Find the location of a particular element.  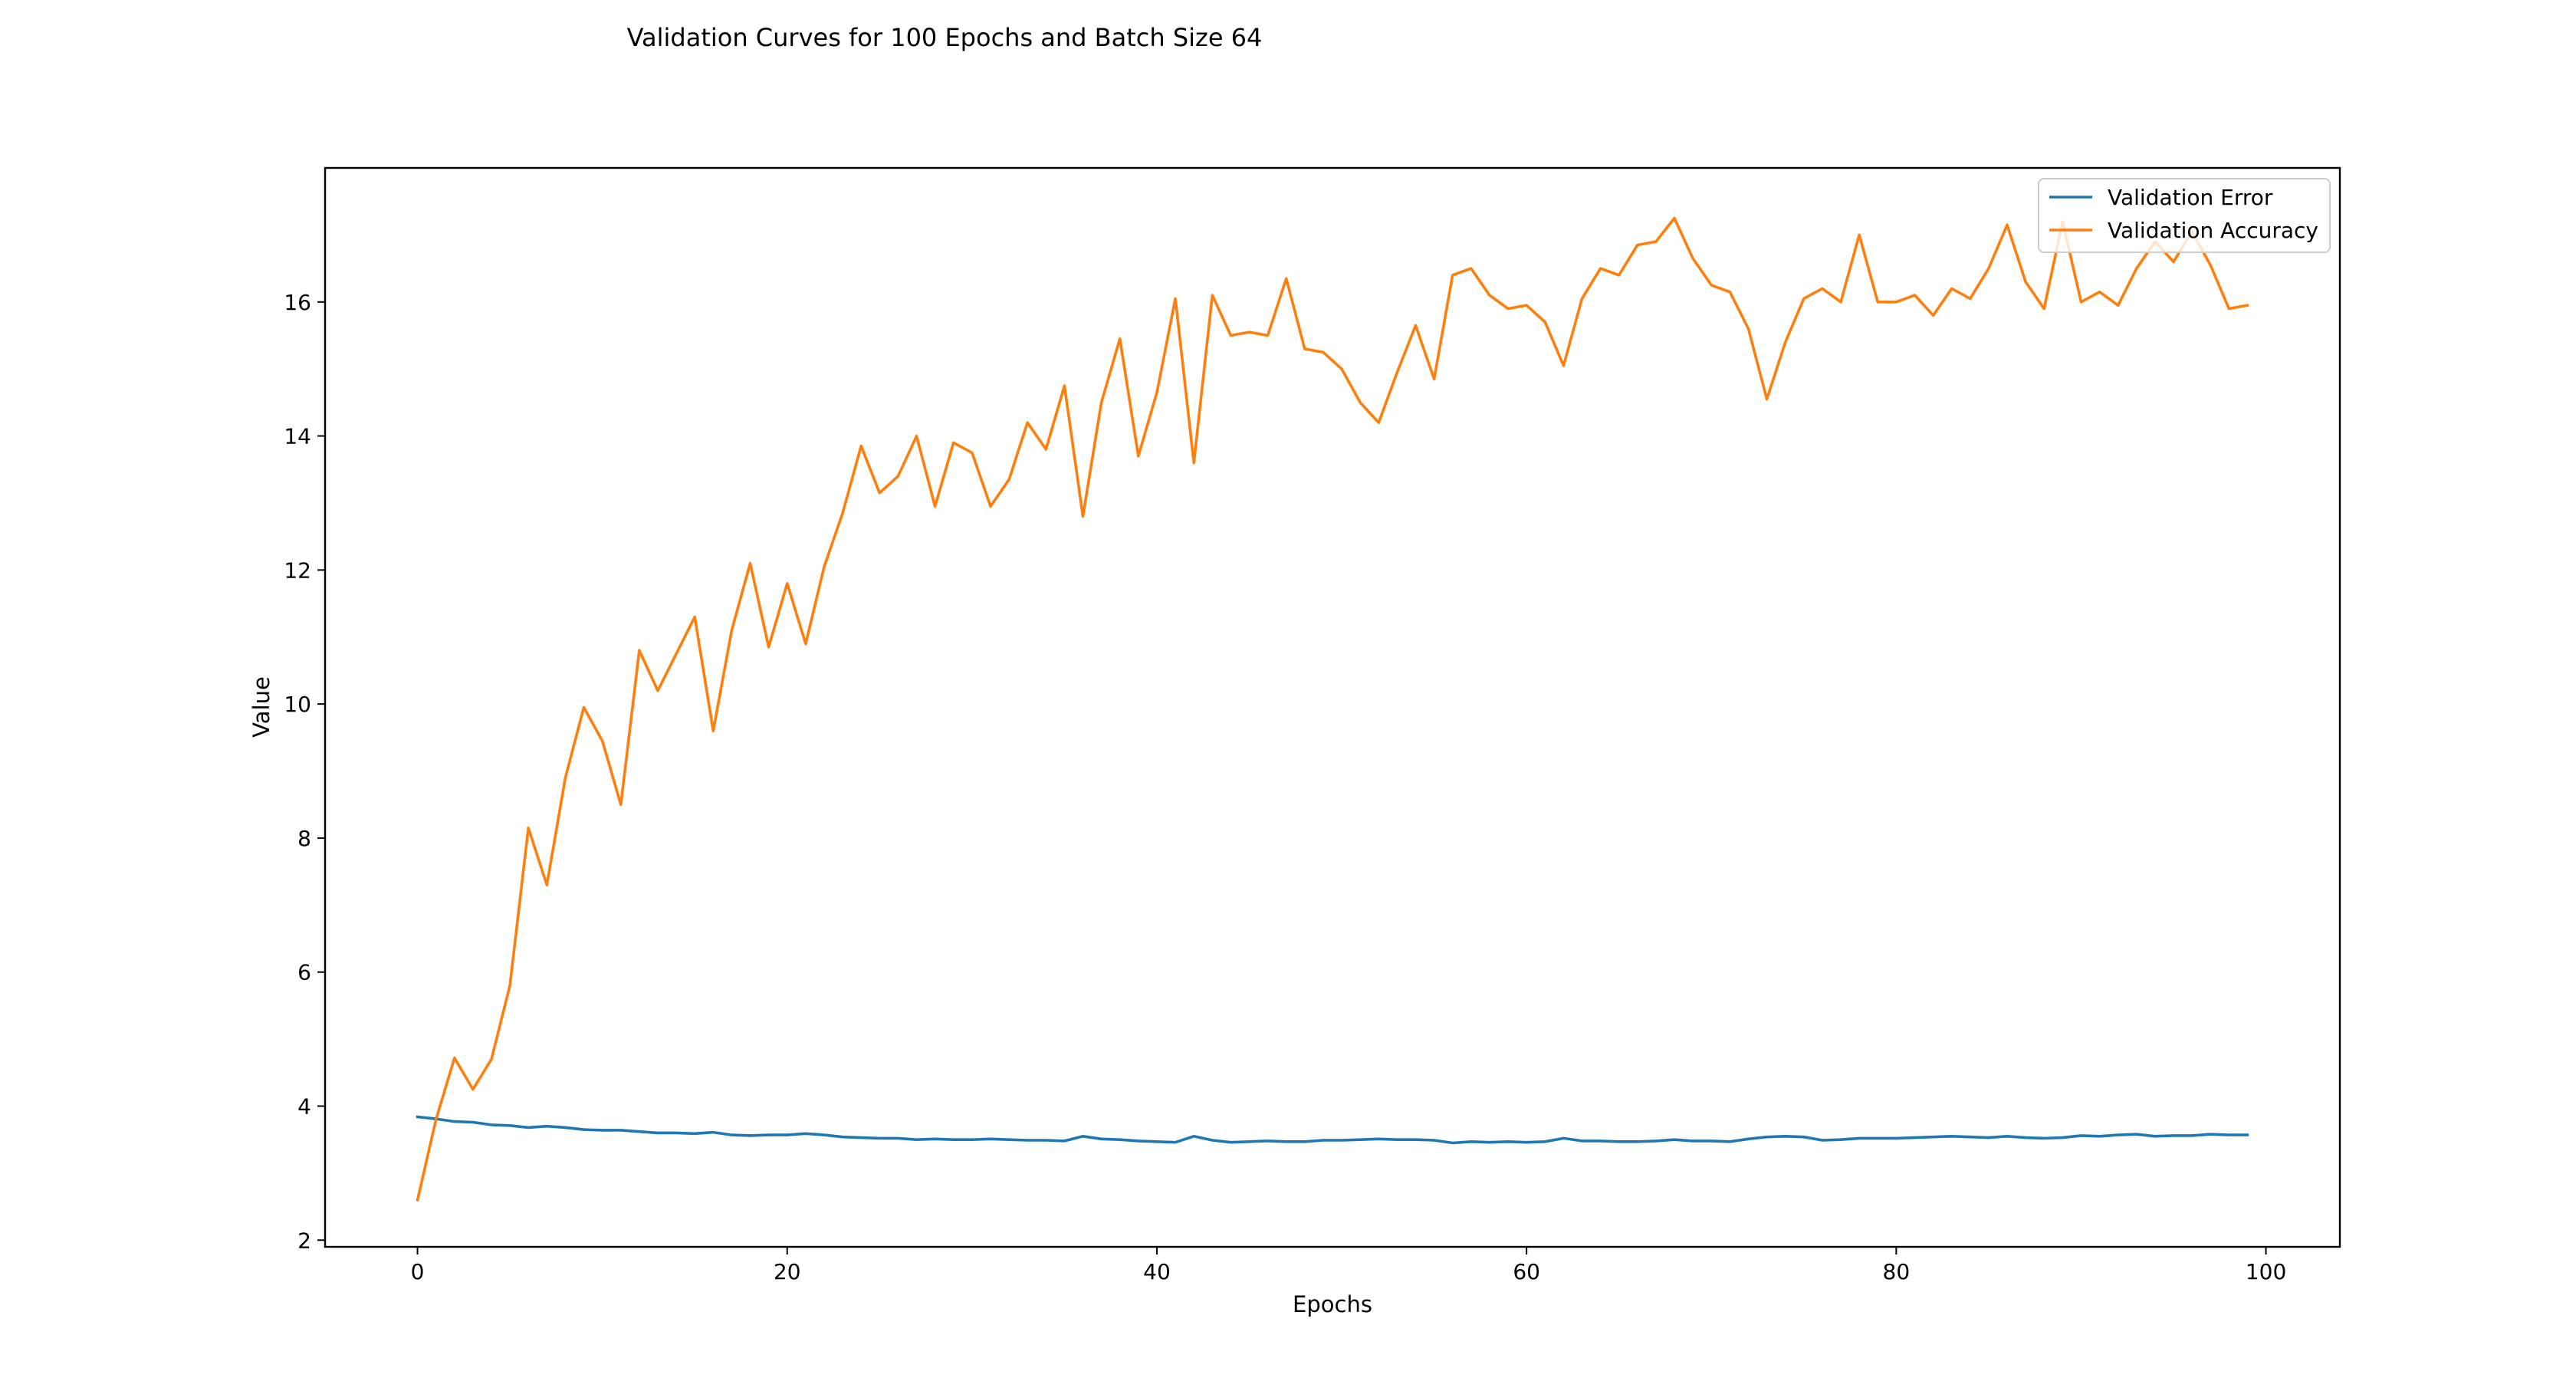

x-tick-label: 60 is located at coordinates (1527, 1271).